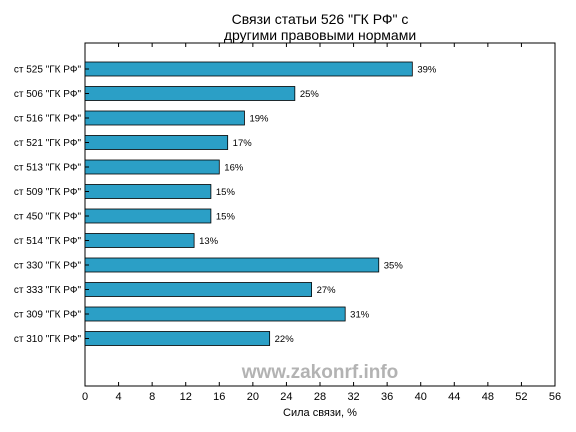 The image size is (576, 432). Describe the element at coordinates (48, 94) in the screenshot. I see `category-label: ст 506 "ГК РФ"` at that location.